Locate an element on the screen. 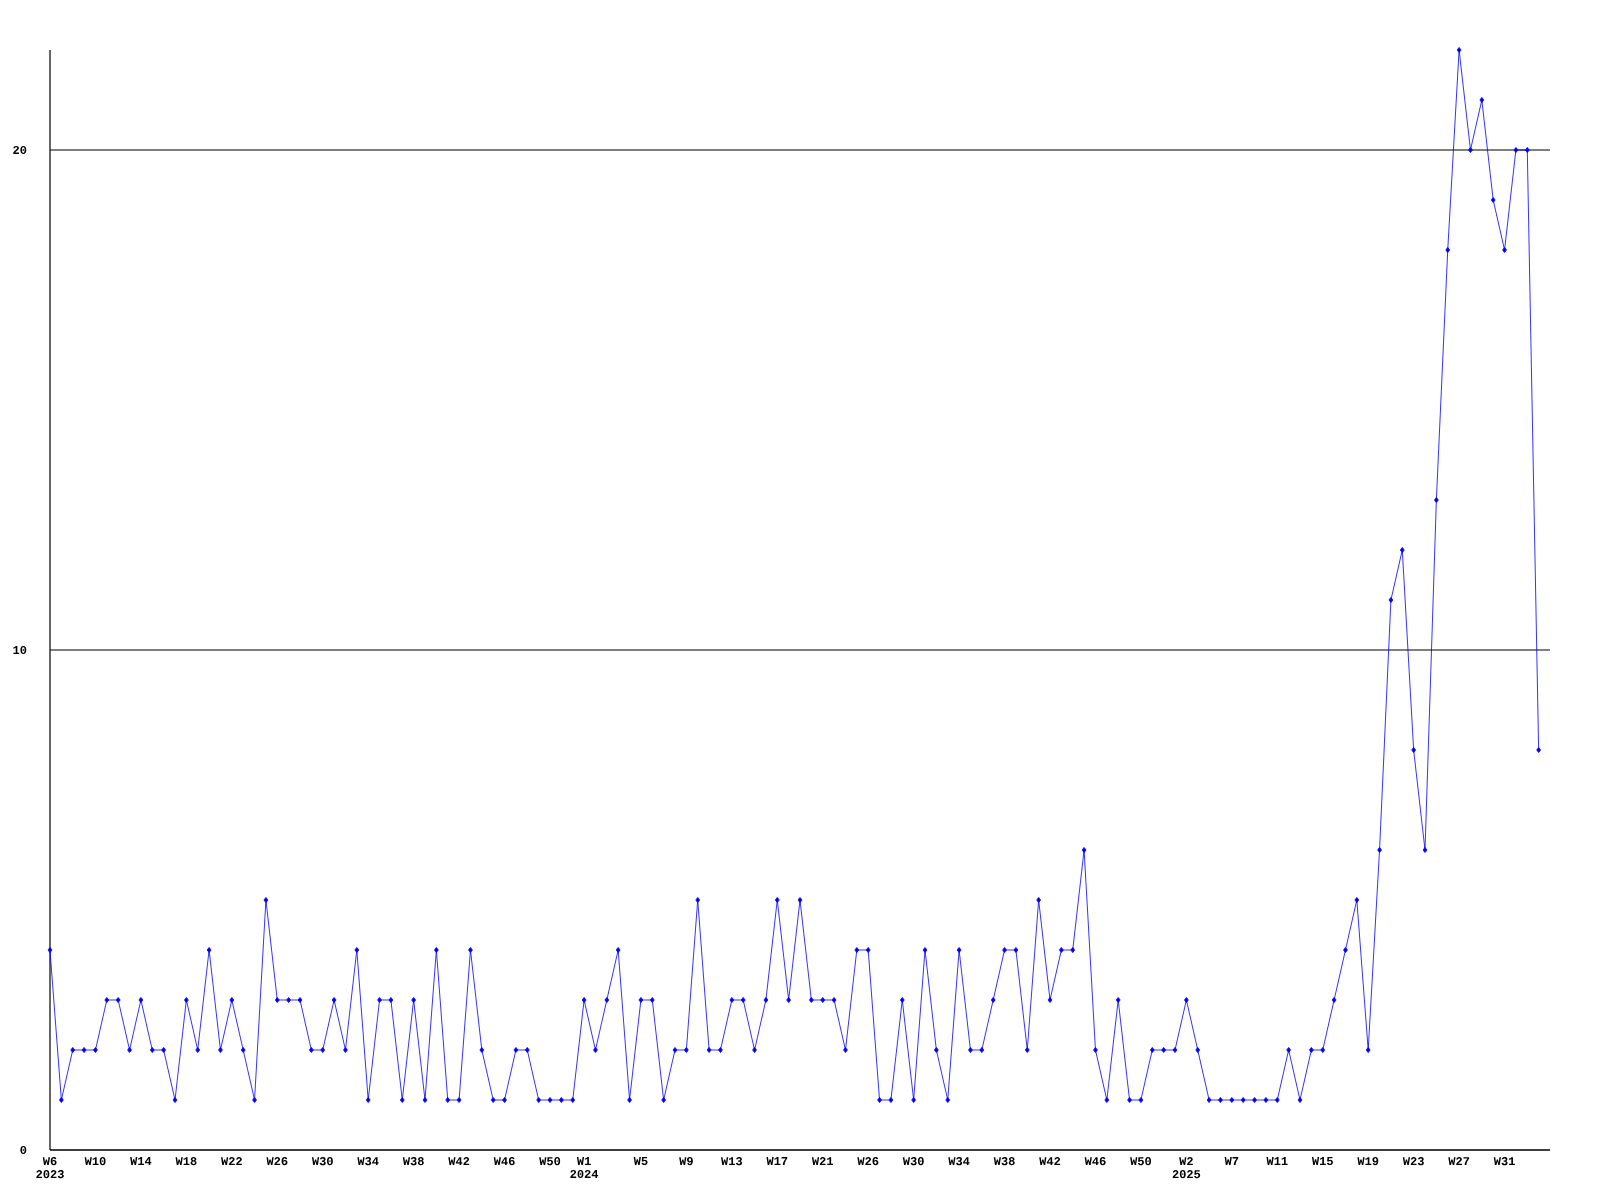 The width and height of the screenshot is (1600, 1200). y-tick-label: 0 is located at coordinates (23, 1150).